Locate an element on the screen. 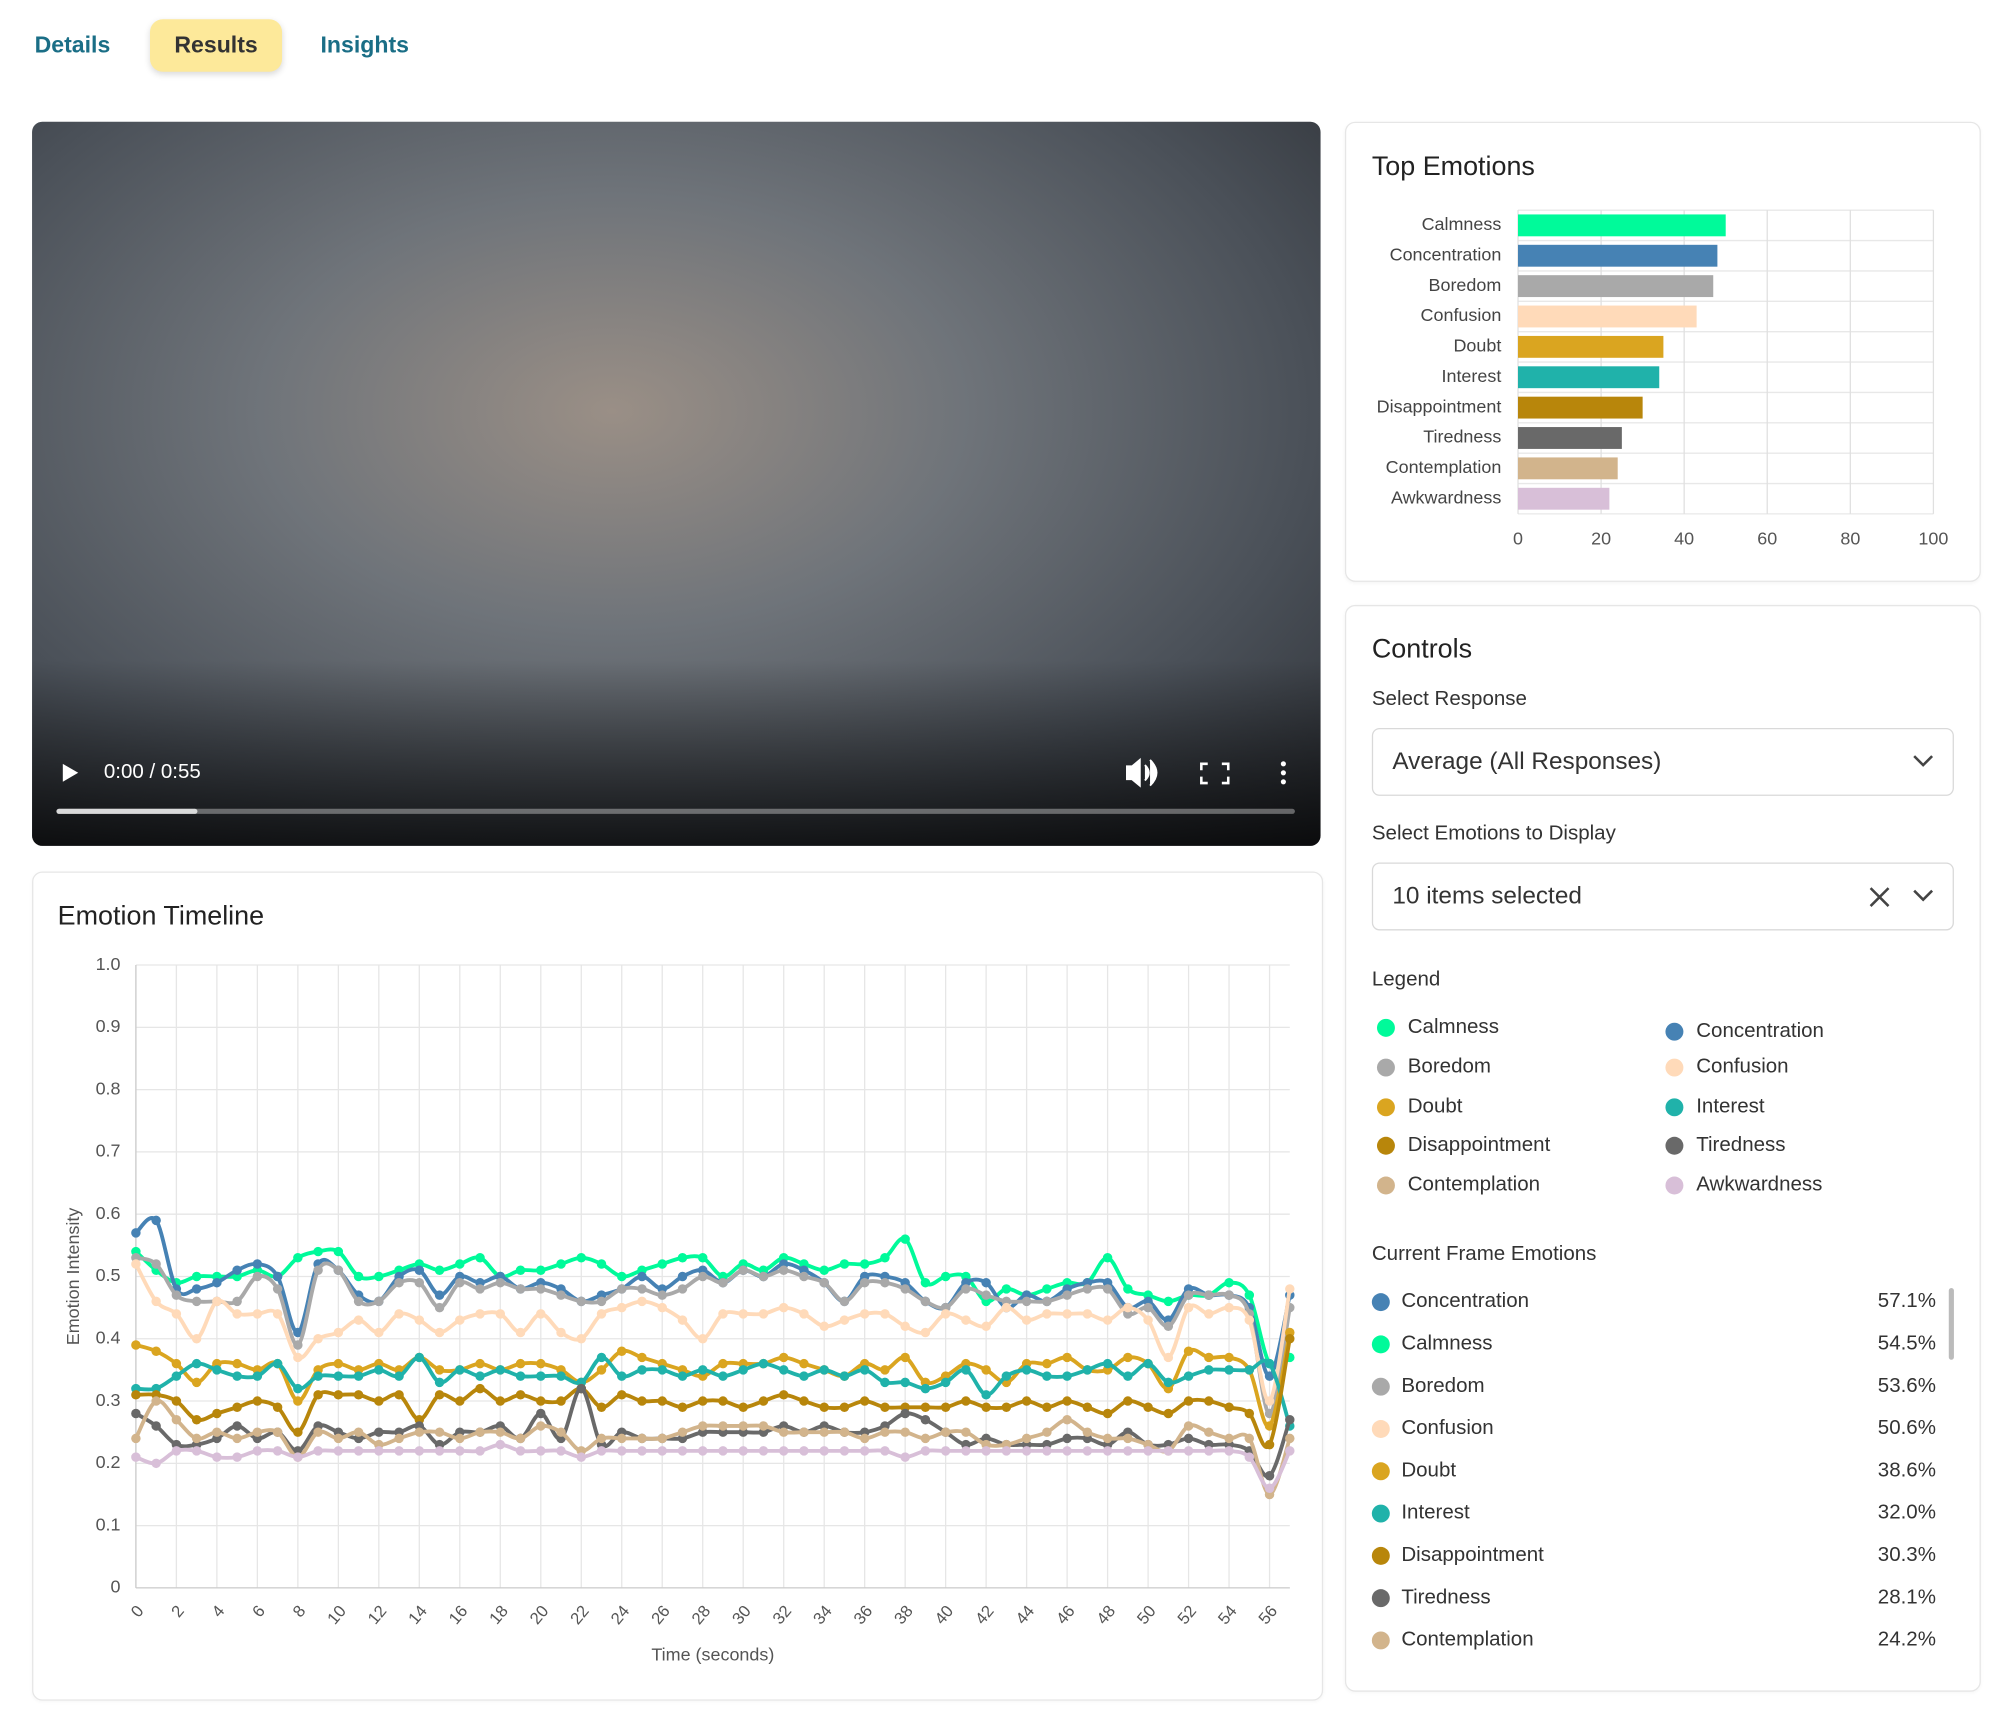  tab: Results is located at coordinates (216, 45).